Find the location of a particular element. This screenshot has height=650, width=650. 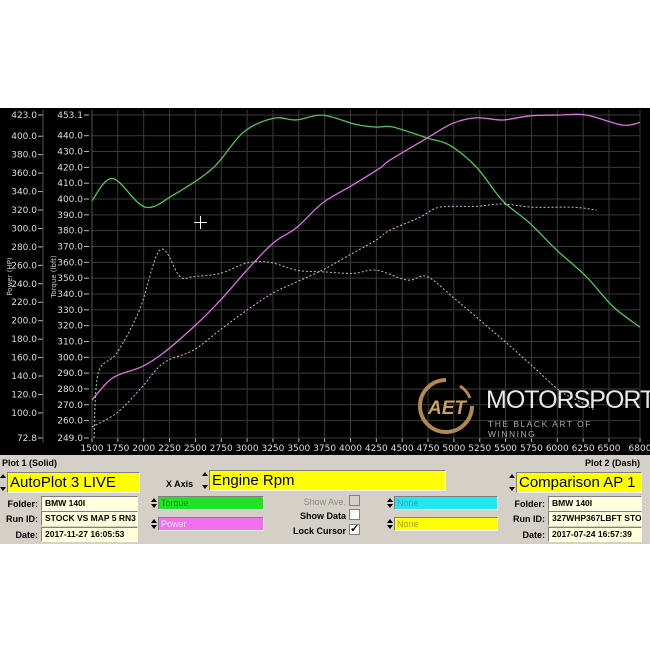

plot2-date-label: Date: is located at coordinates (533, 535).